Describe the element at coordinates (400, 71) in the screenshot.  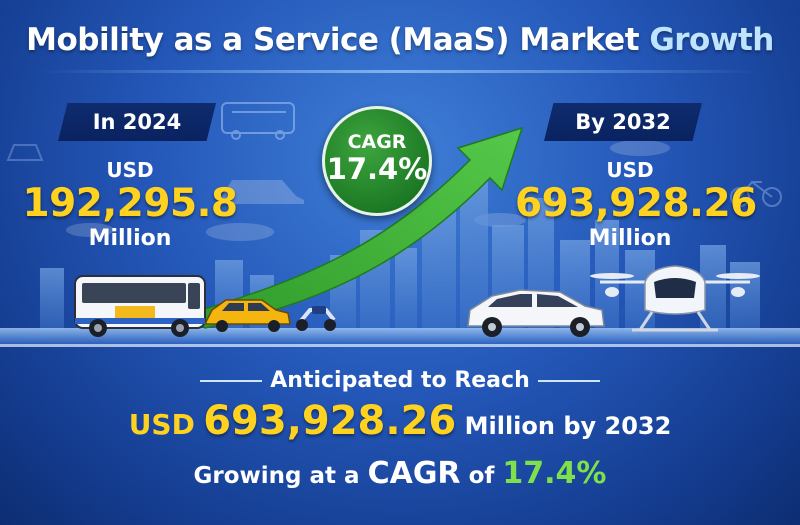
I see `title-underline` at that location.